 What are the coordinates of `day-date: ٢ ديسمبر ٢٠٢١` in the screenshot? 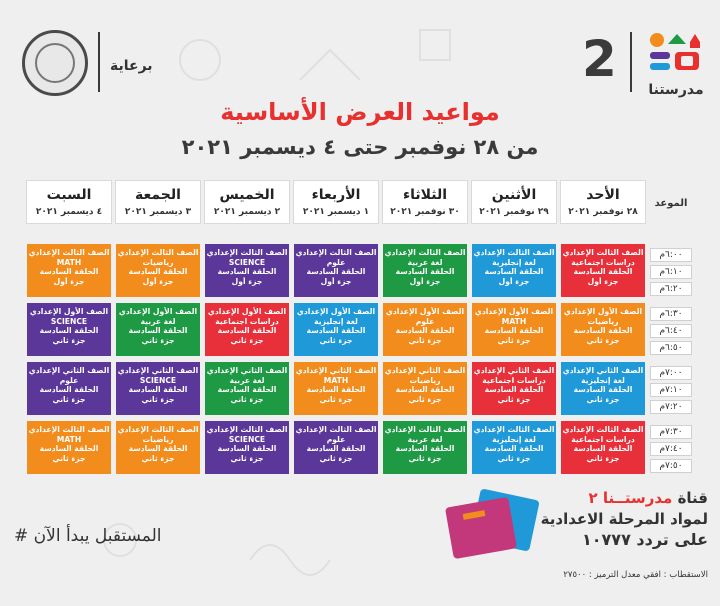 It's located at (247, 212).